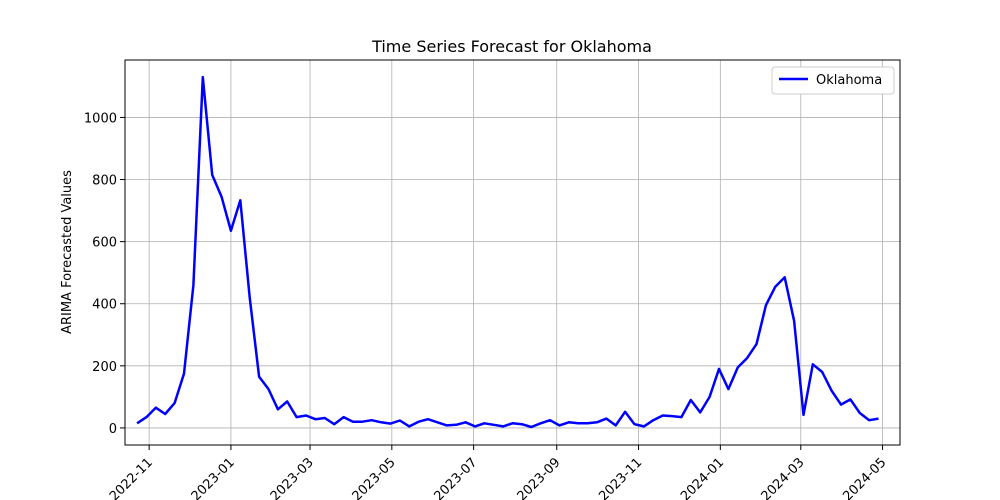 Image resolution: width=1000 pixels, height=500 pixels. What do you see at coordinates (374, 477) in the screenshot?
I see `x-tick-label: 2023-05` at bounding box center [374, 477].